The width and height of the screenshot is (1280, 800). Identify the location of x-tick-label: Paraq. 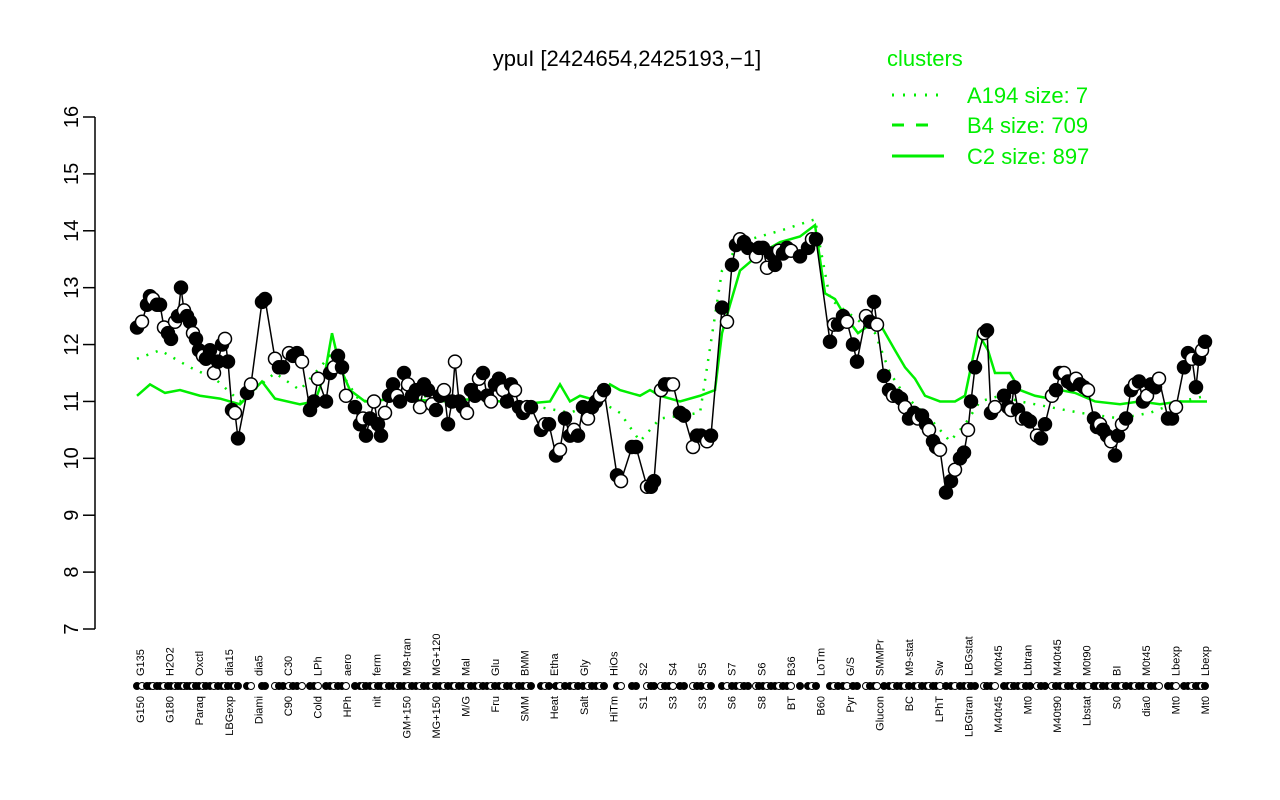
(200, 710).